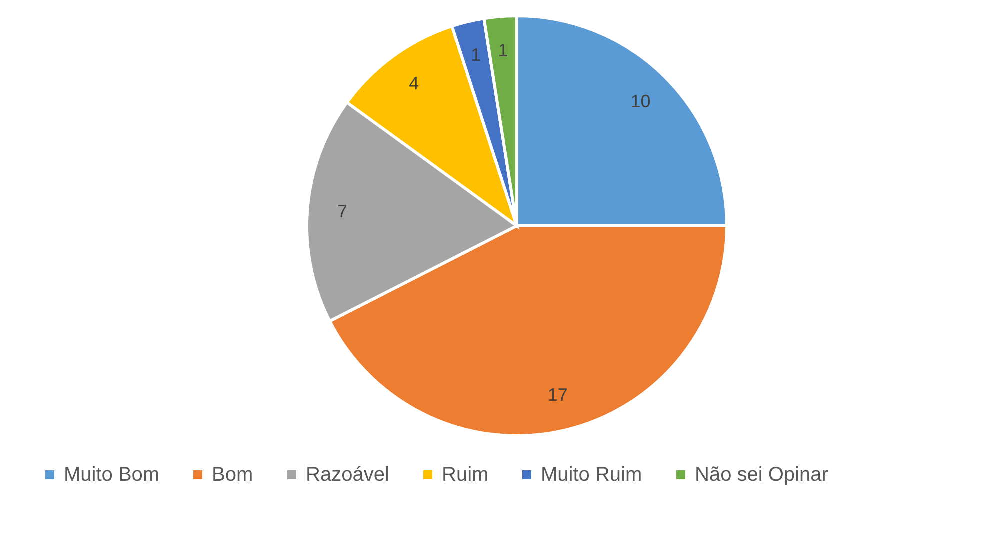  I want to click on data-label: 17, so click(558, 395).